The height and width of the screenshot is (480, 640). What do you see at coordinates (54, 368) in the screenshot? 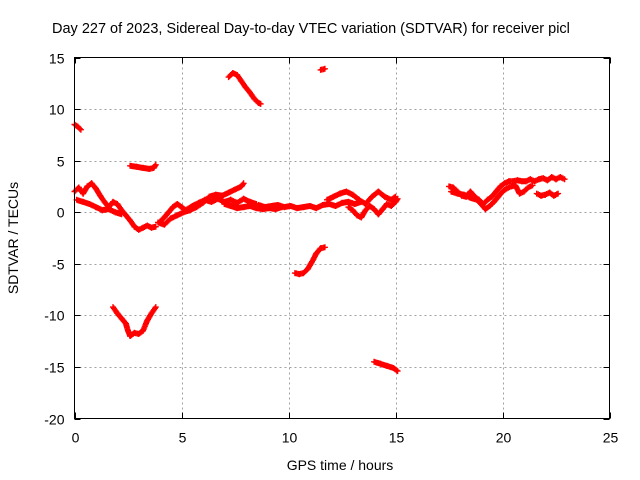
I see `y-tick-label: -15` at bounding box center [54, 368].